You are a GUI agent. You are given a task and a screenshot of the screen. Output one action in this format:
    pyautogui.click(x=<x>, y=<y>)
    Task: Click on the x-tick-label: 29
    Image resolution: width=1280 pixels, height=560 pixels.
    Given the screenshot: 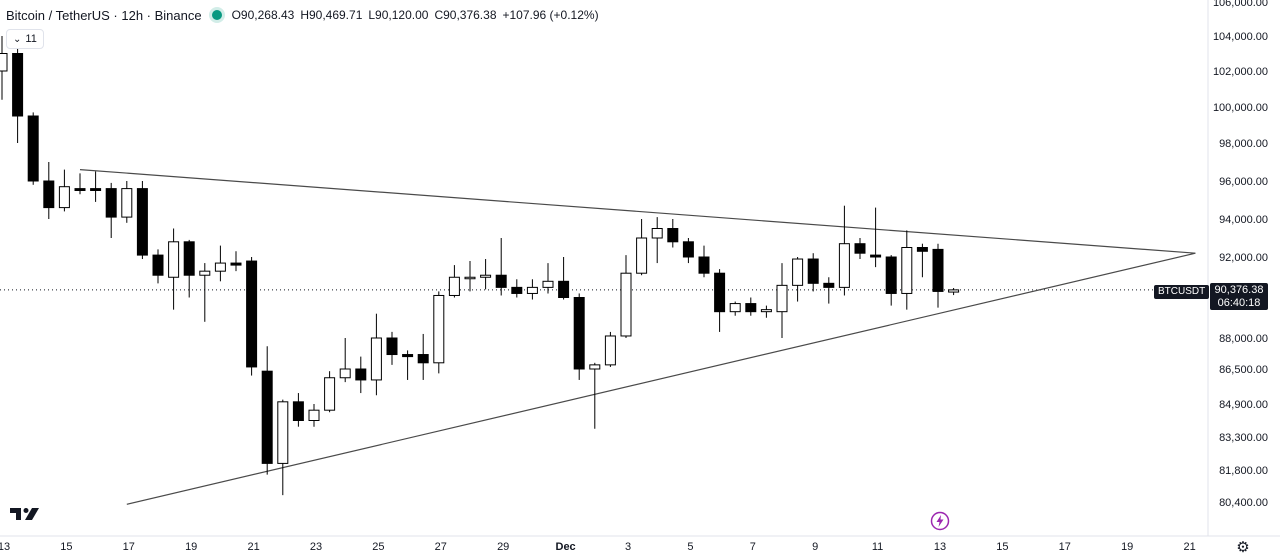 What is the action you would take?
    pyautogui.click(x=503, y=547)
    